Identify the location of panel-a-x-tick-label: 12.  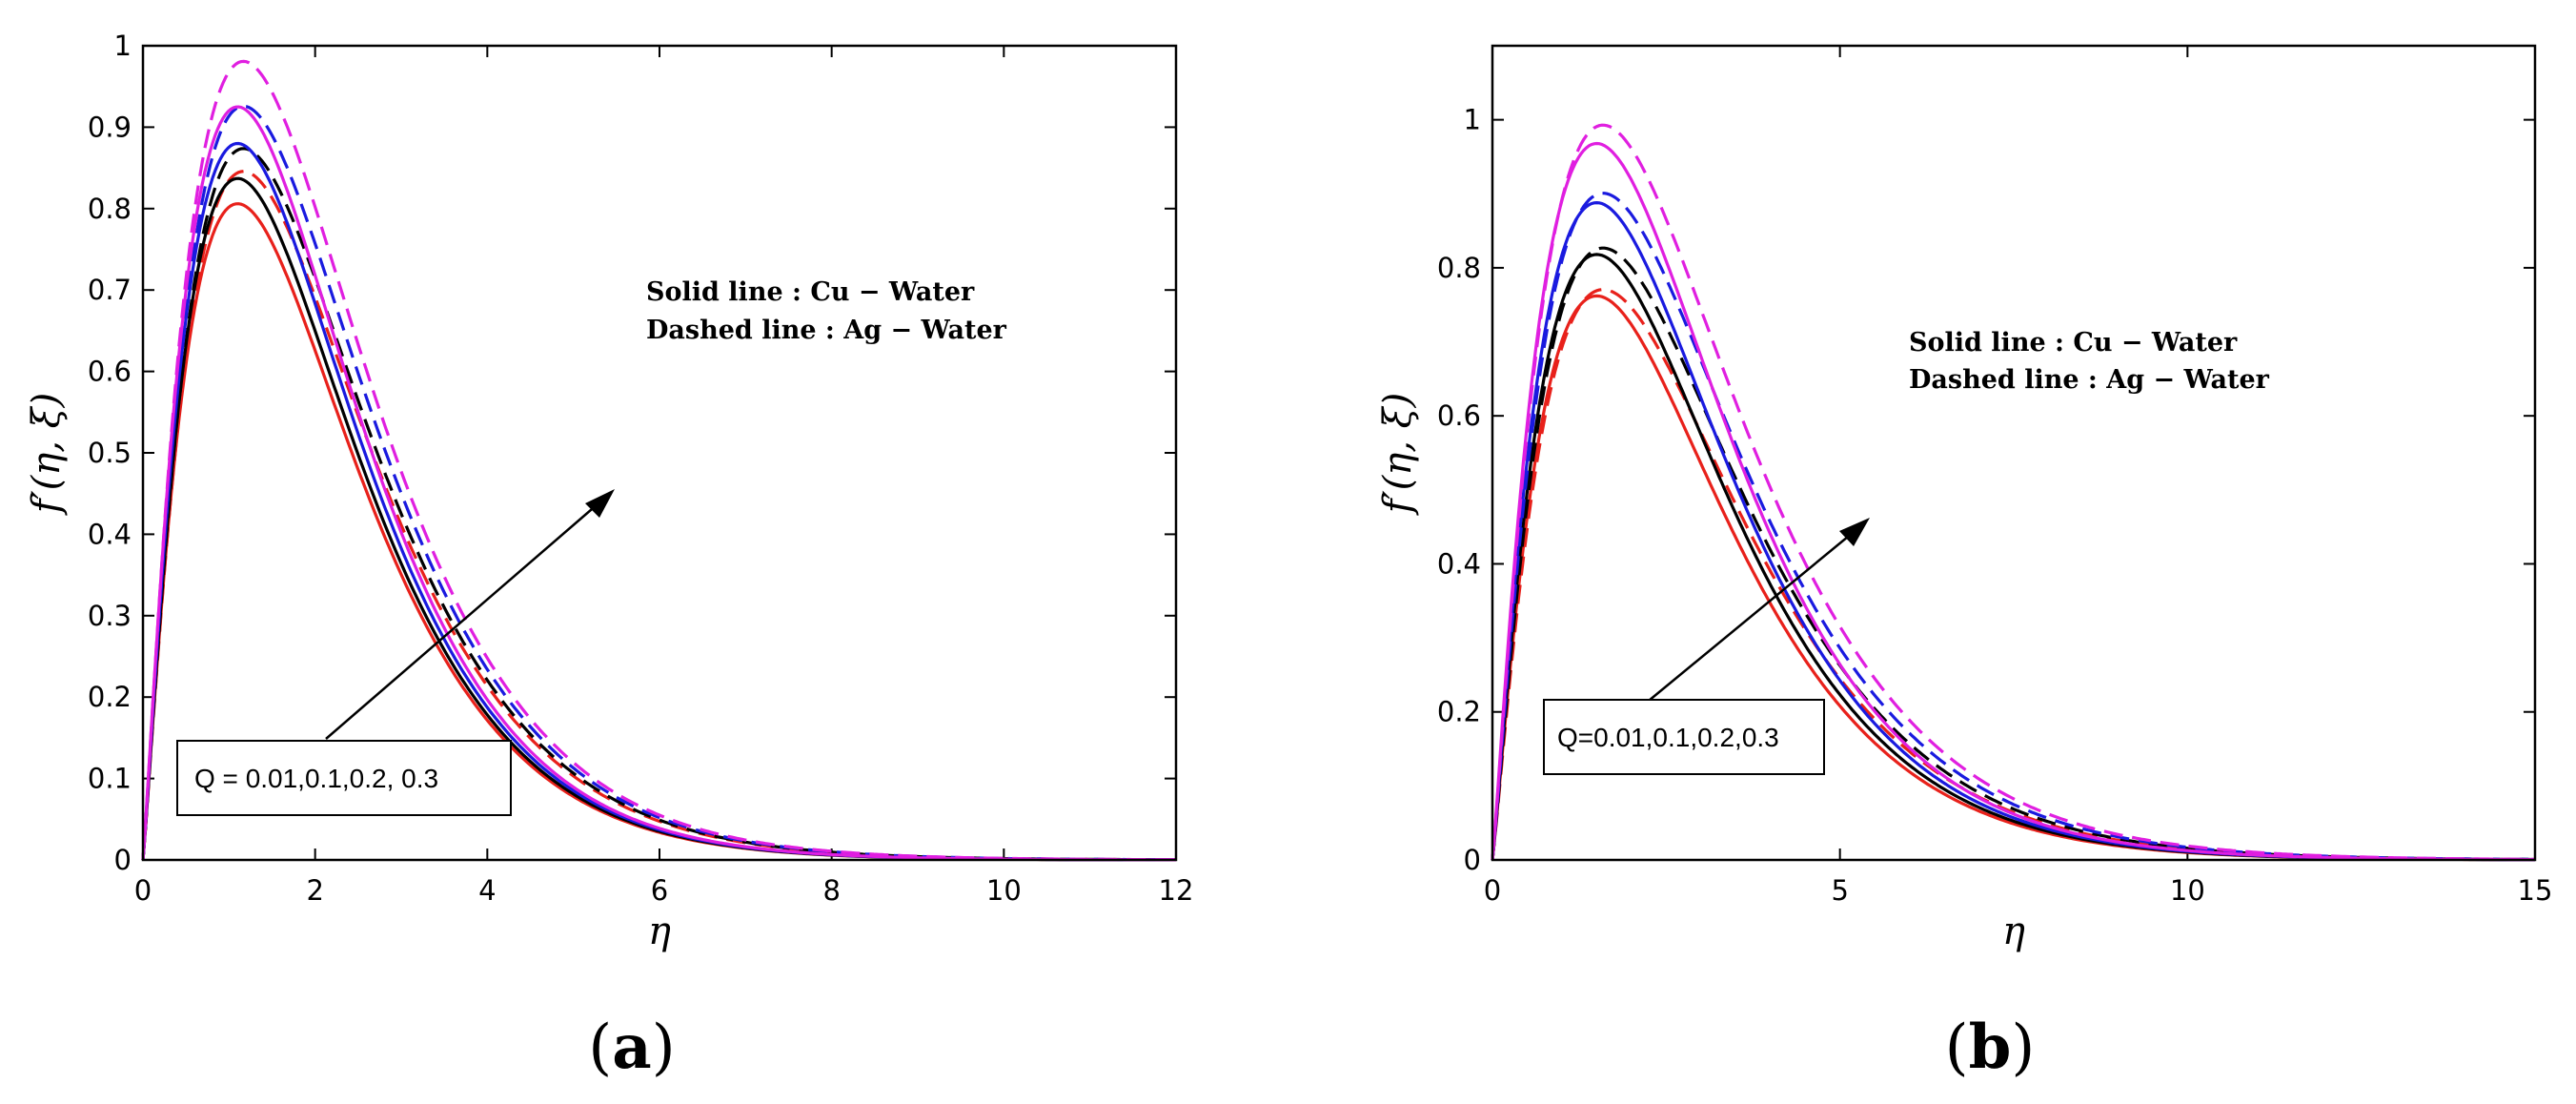
(1176, 890).